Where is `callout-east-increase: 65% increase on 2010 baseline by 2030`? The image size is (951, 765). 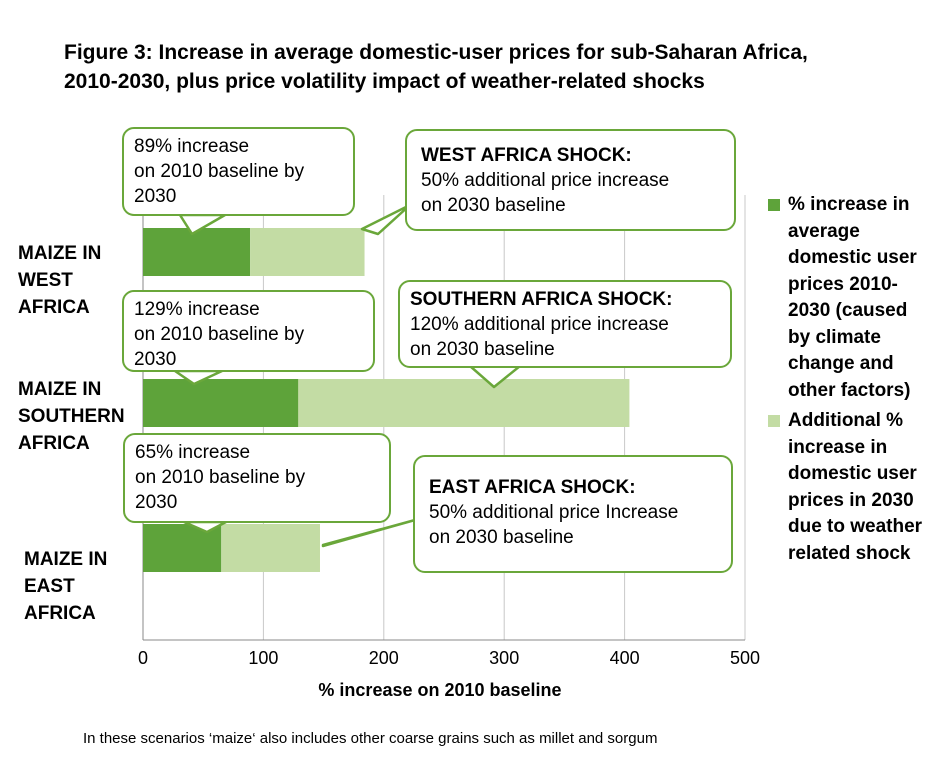 callout-east-increase: 65% increase on 2010 baseline by 2030 is located at coordinates (257, 478).